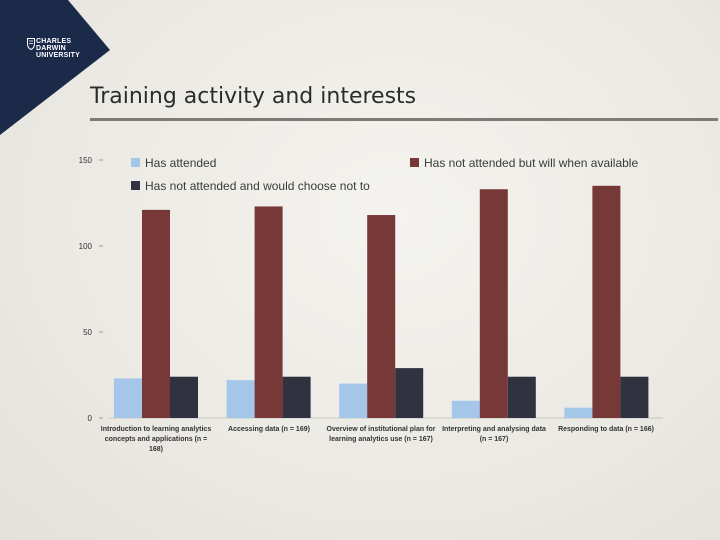  What do you see at coordinates (531, 163) in the screenshot?
I see `legend-label: Has not attended but will when available` at bounding box center [531, 163].